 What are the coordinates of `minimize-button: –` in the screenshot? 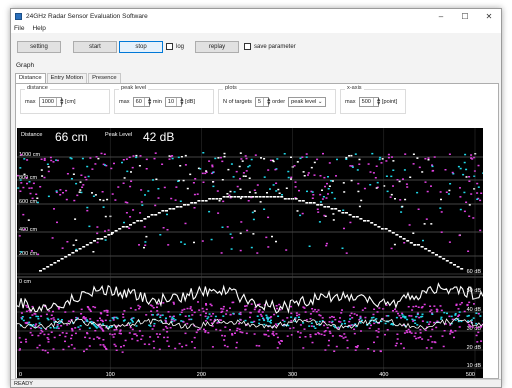 It's located at (441, 16).